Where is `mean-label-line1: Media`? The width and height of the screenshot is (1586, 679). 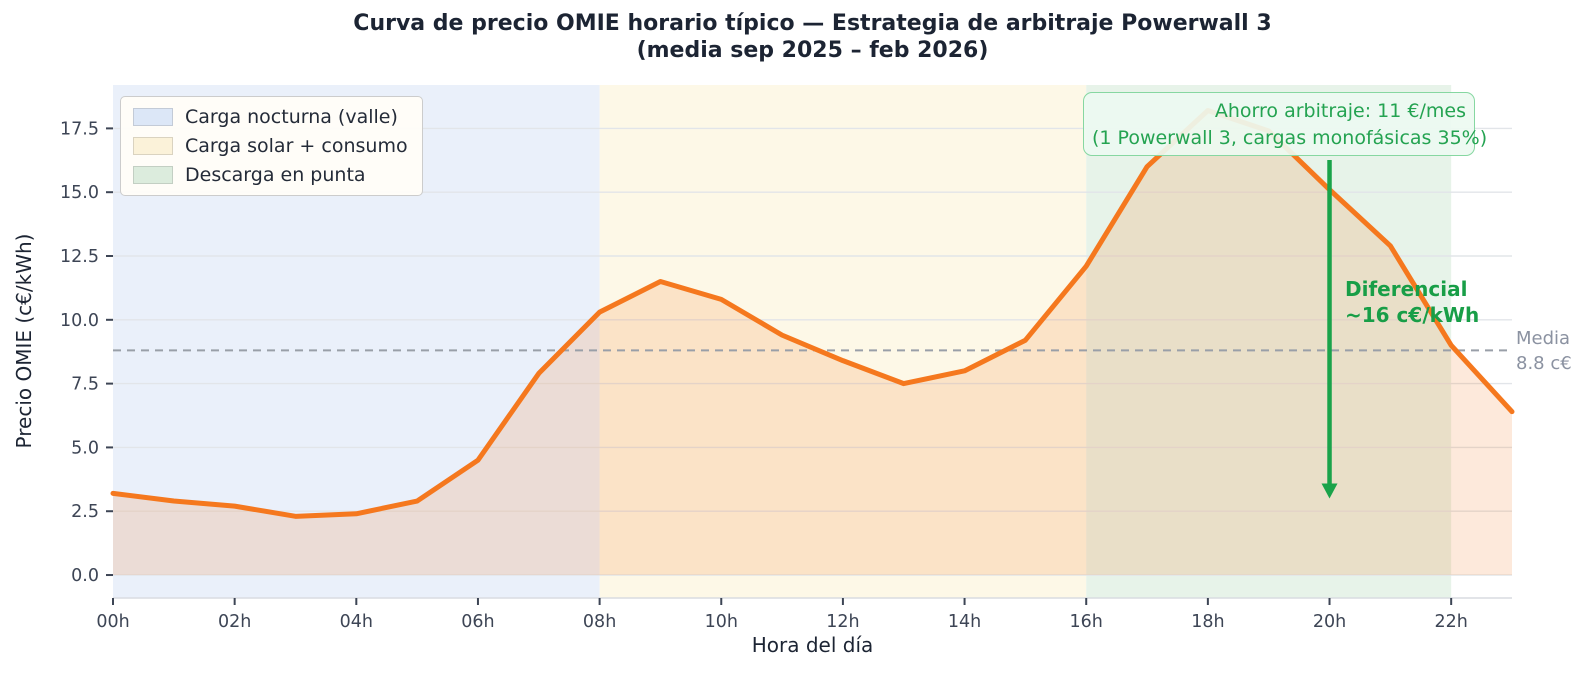 mean-label-line1: Media is located at coordinates (1543, 338).